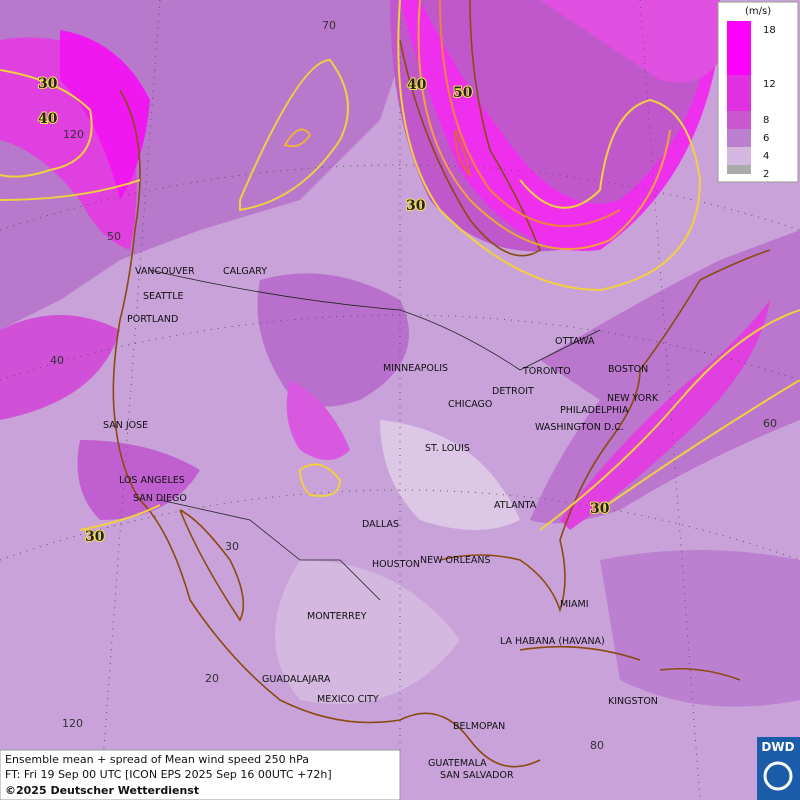 The width and height of the screenshot is (800, 800). Describe the element at coordinates (766, 174) in the screenshot. I see `legend-tick: 2` at that location.